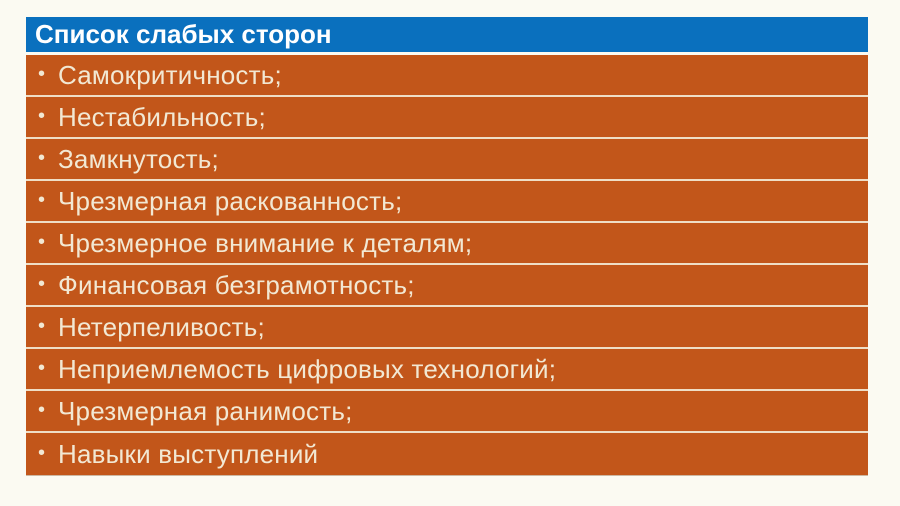 The image size is (900, 506). Describe the element at coordinates (447, 202) in the screenshot. I see `list-item: • Чрезмерная раскованность;` at that location.